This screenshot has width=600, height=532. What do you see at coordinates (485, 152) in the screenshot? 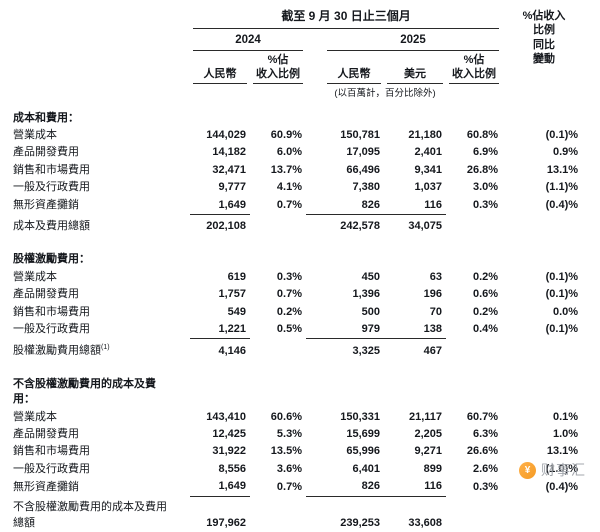
I see `cell-value: 6.9%` at bounding box center [485, 152].